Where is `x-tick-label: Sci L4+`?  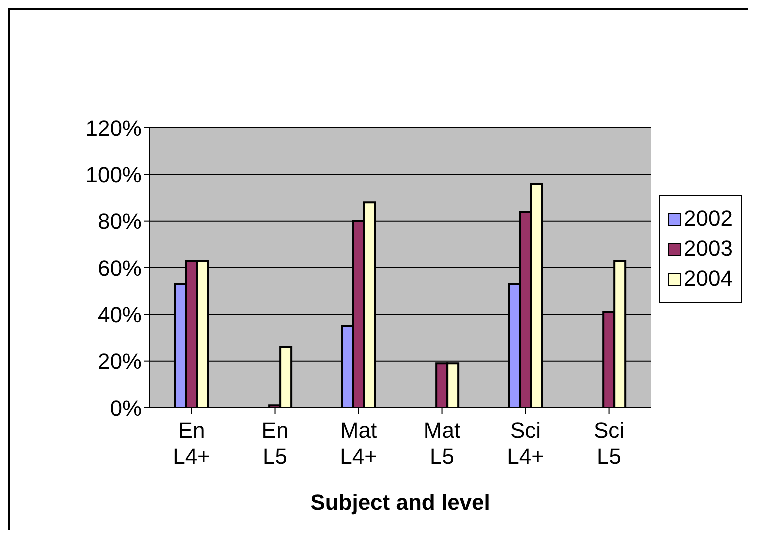
x-tick-label: Sci L4+ is located at coordinates (525, 443).